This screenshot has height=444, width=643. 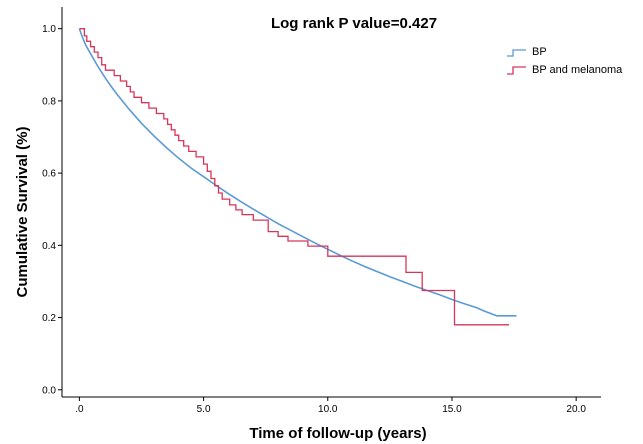 I want to click on legend-swatch-bp, so click(x=516, y=53).